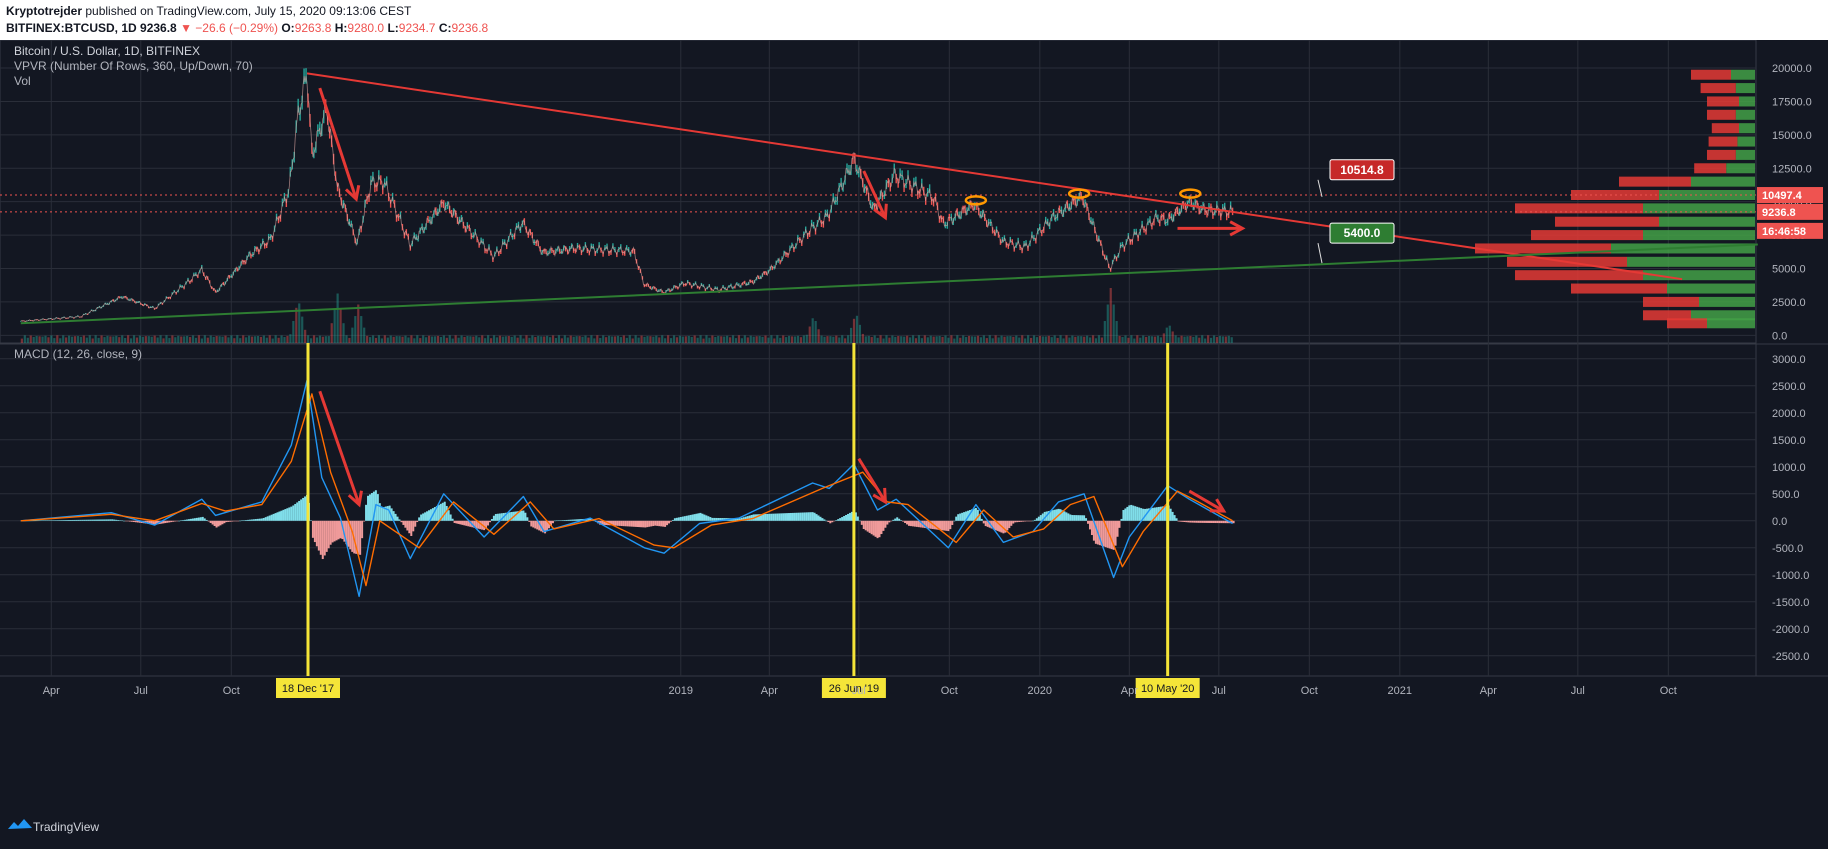  What do you see at coordinates (626, 315) in the screenshot?
I see `volume-bars` at bounding box center [626, 315].